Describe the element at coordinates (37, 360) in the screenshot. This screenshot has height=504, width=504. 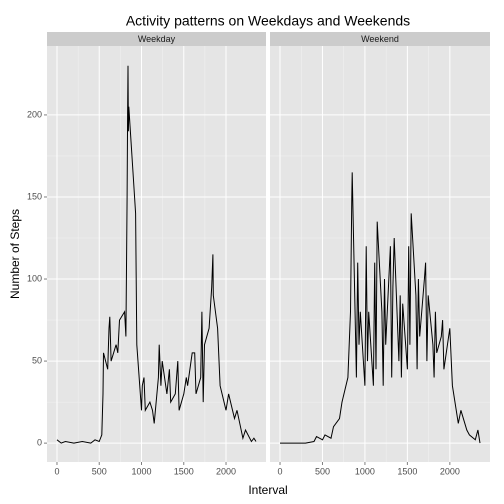
I see `y-tick-label: 50` at that location.